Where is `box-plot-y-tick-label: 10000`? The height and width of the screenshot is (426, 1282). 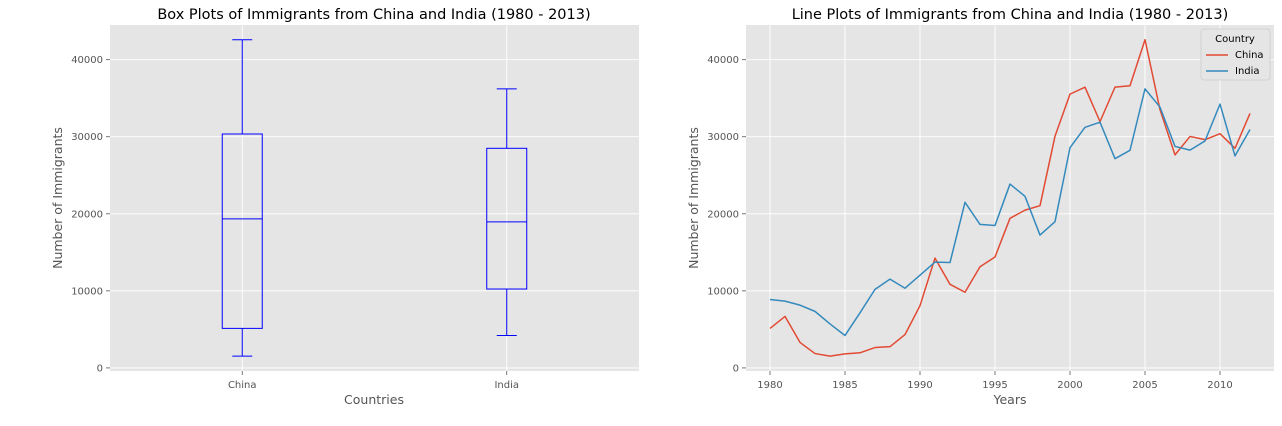
box-plot-y-tick-label: 10000 is located at coordinates (87, 291).